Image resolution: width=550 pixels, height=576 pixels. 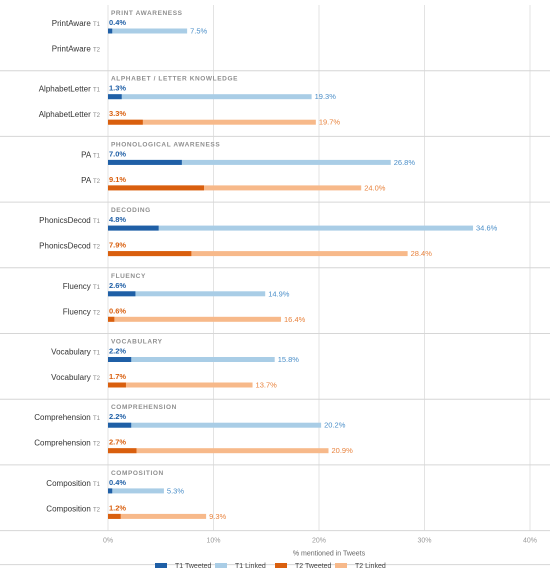 I want to click on tweeted-value-label: 7.0%, so click(x=117, y=153).